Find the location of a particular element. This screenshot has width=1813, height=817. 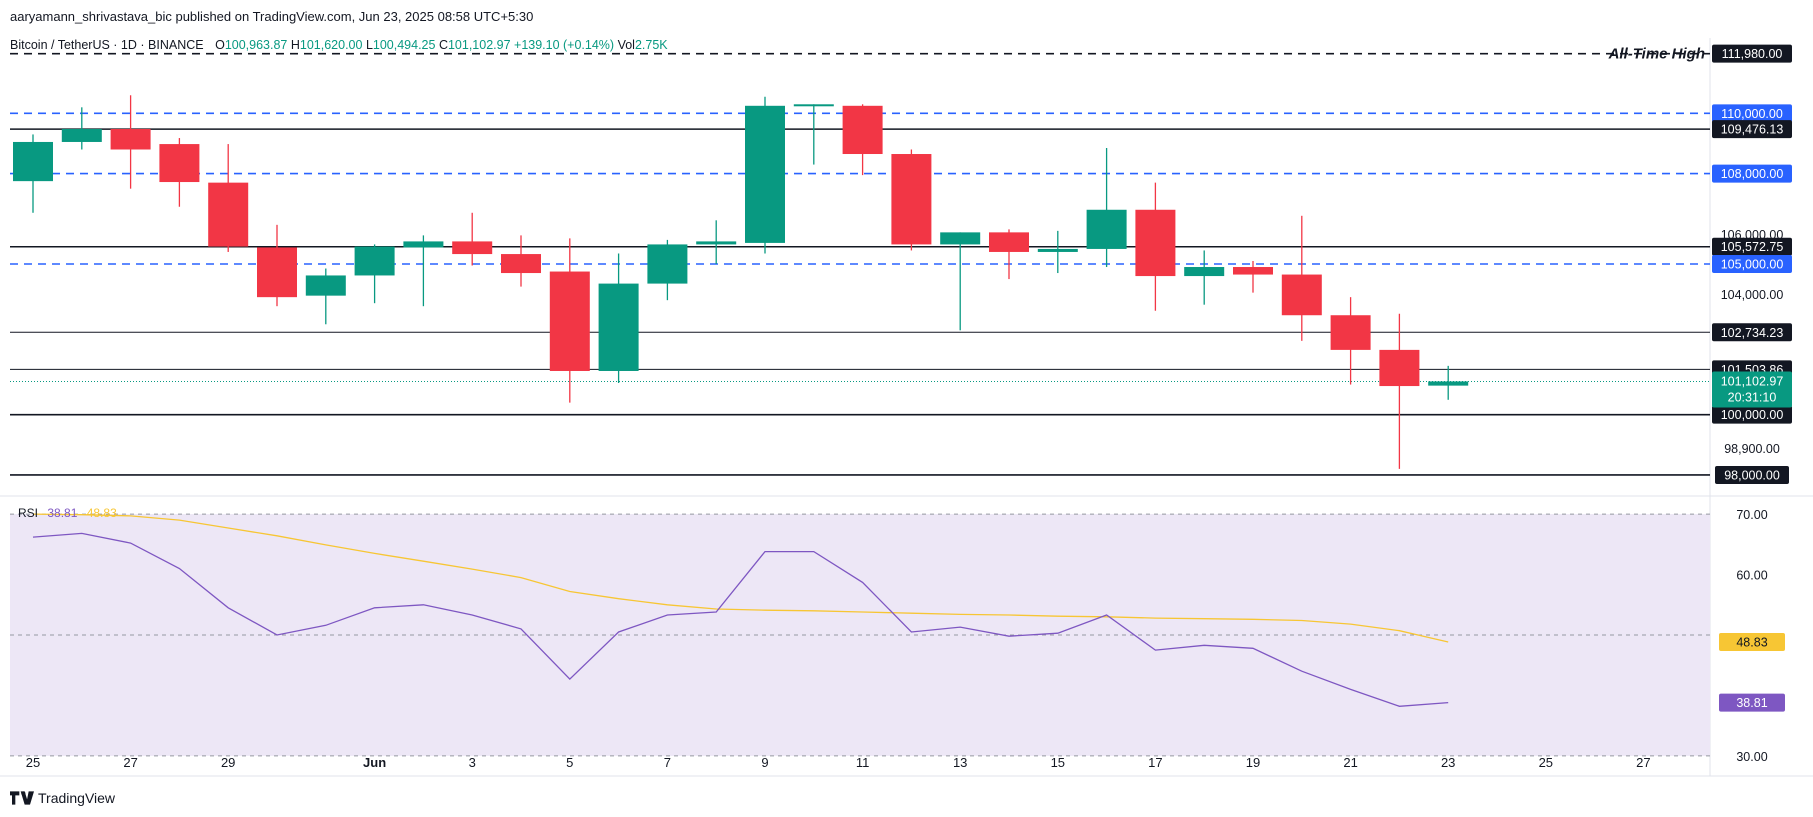

rsi-current-label: 38.81 is located at coordinates (1751, 703).